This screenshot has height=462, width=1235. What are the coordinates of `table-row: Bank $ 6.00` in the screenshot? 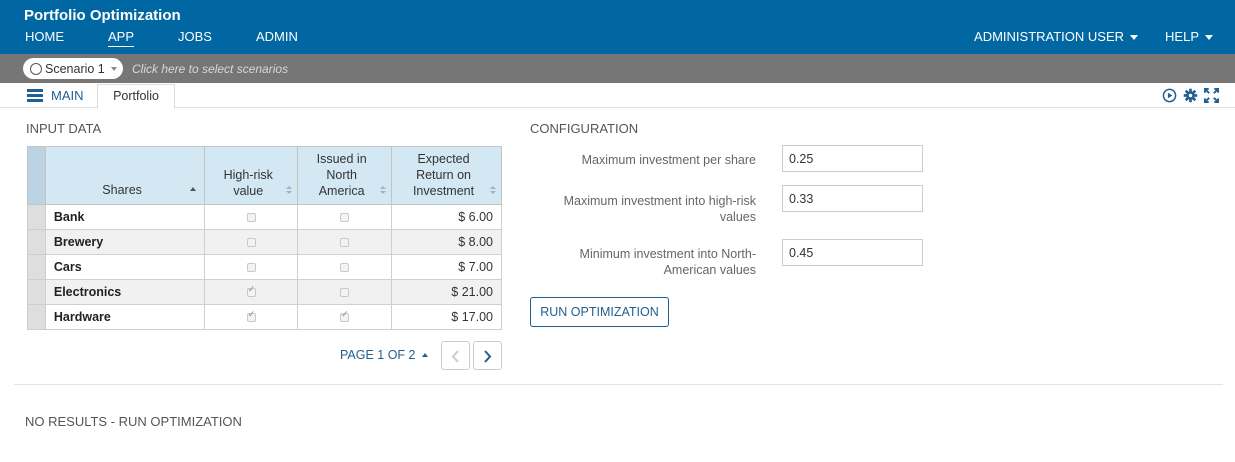 It's located at (264, 217).